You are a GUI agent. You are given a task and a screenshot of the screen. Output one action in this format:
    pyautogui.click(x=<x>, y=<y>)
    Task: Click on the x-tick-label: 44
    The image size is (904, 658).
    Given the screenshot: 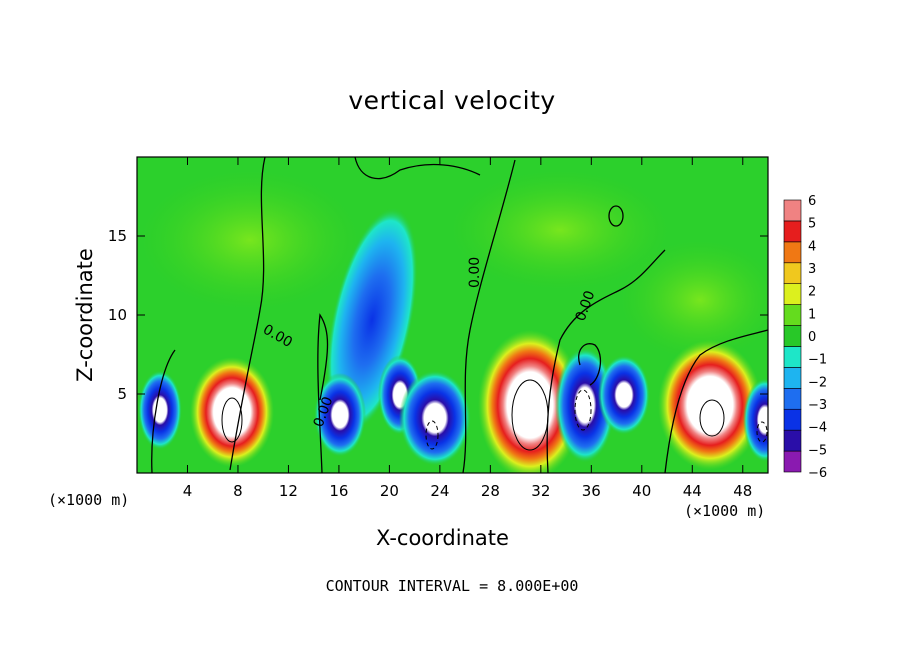 What is the action you would take?
    pyautogui.click(x=692, y=491)
    